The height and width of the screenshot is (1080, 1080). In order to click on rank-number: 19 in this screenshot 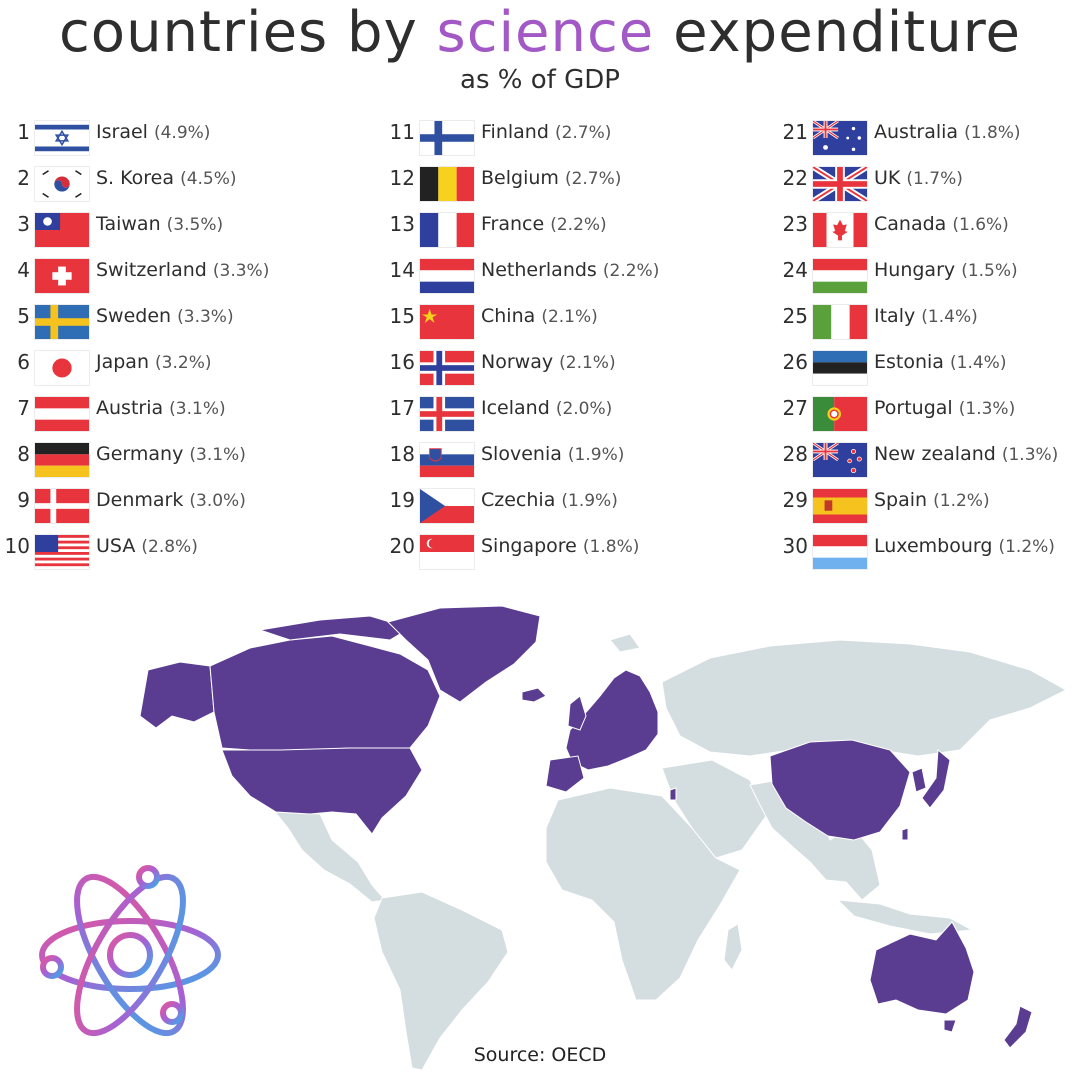, I will do `click(402, 500)`.